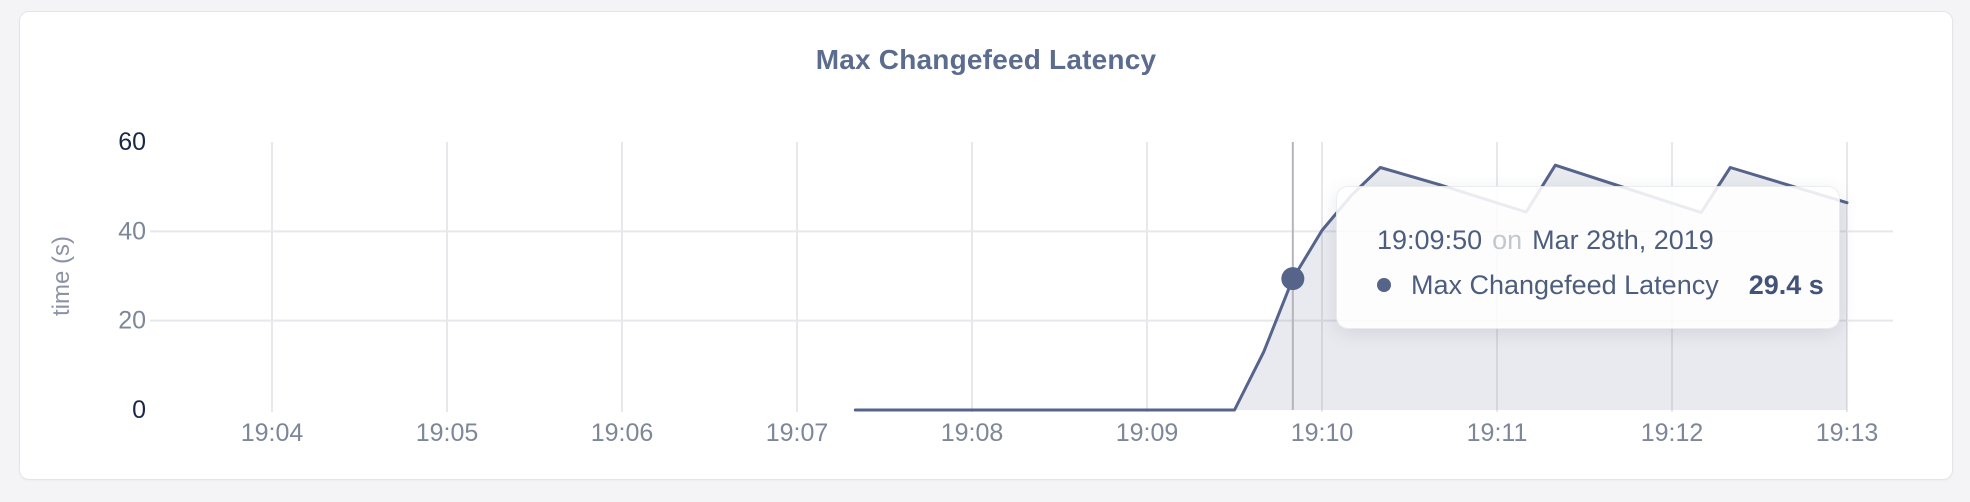  I want to click on tooltip-series-value: 29.4 s, so click(1786, 285).